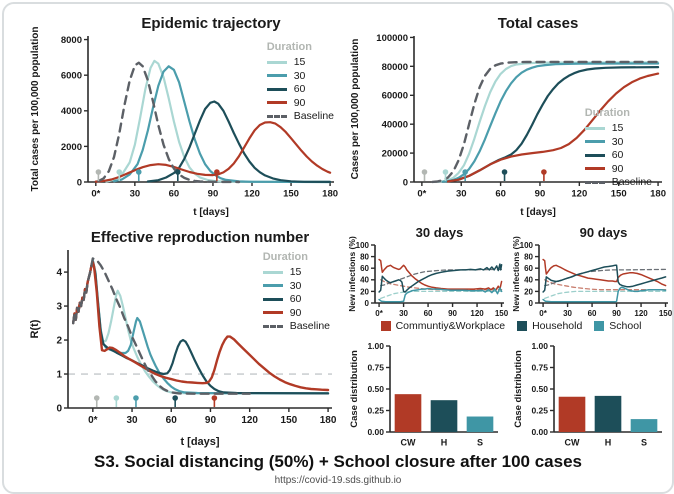 The height and width of the screenshot is (494, 674). I want to click on group-legend-item: Communtiy&Workplace, so click(443, 326).